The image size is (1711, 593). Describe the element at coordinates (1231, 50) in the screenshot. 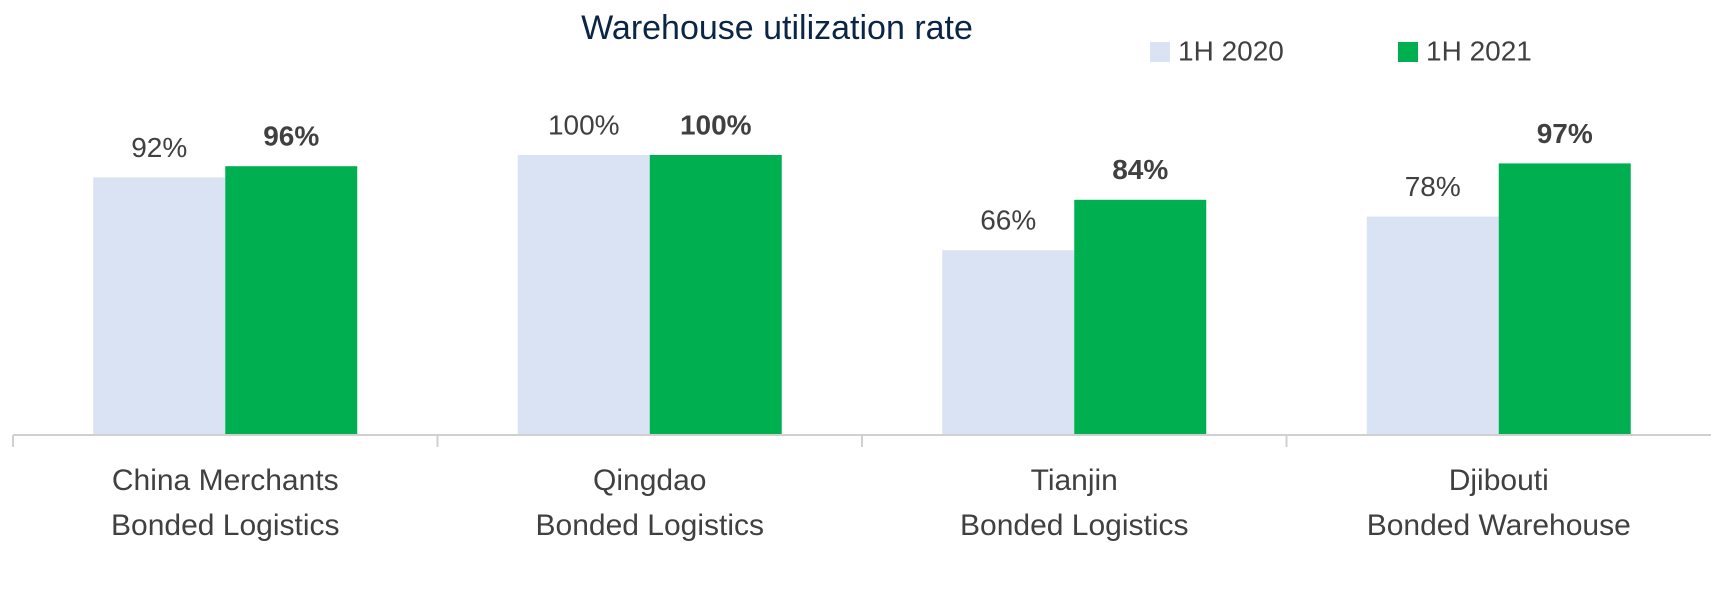

I see `legend-label: 1H 2020` at that location.